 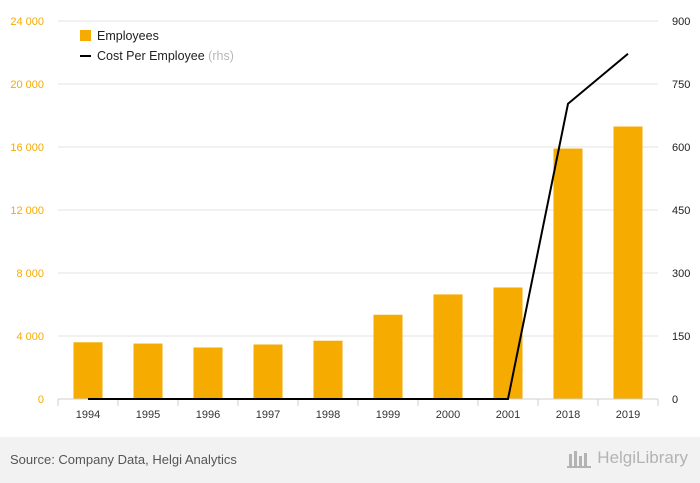 What do you see at coordinates (388, 356) in the screenshot?
I see `bar-employees-1999` at bounding box center [388, 356].